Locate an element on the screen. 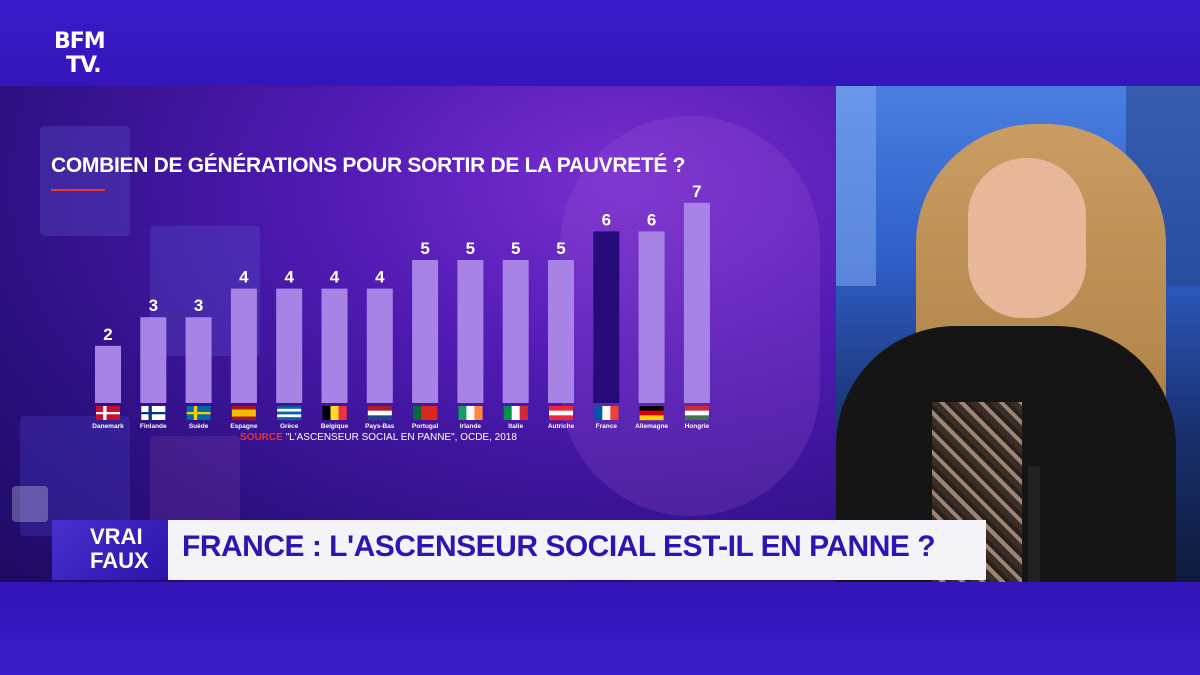  flag-fr-icon is located at coordinates (606, 413).